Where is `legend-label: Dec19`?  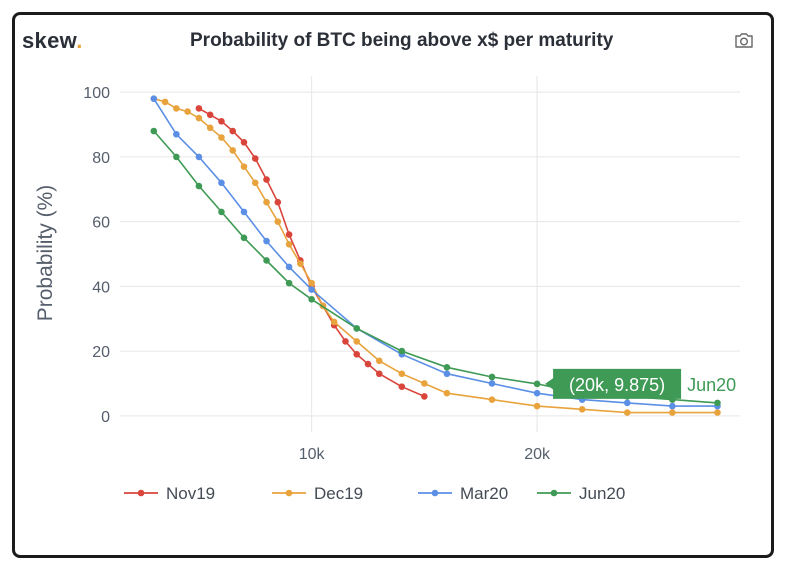 legend-label: Dec19 is located at coordinates (338, 493).